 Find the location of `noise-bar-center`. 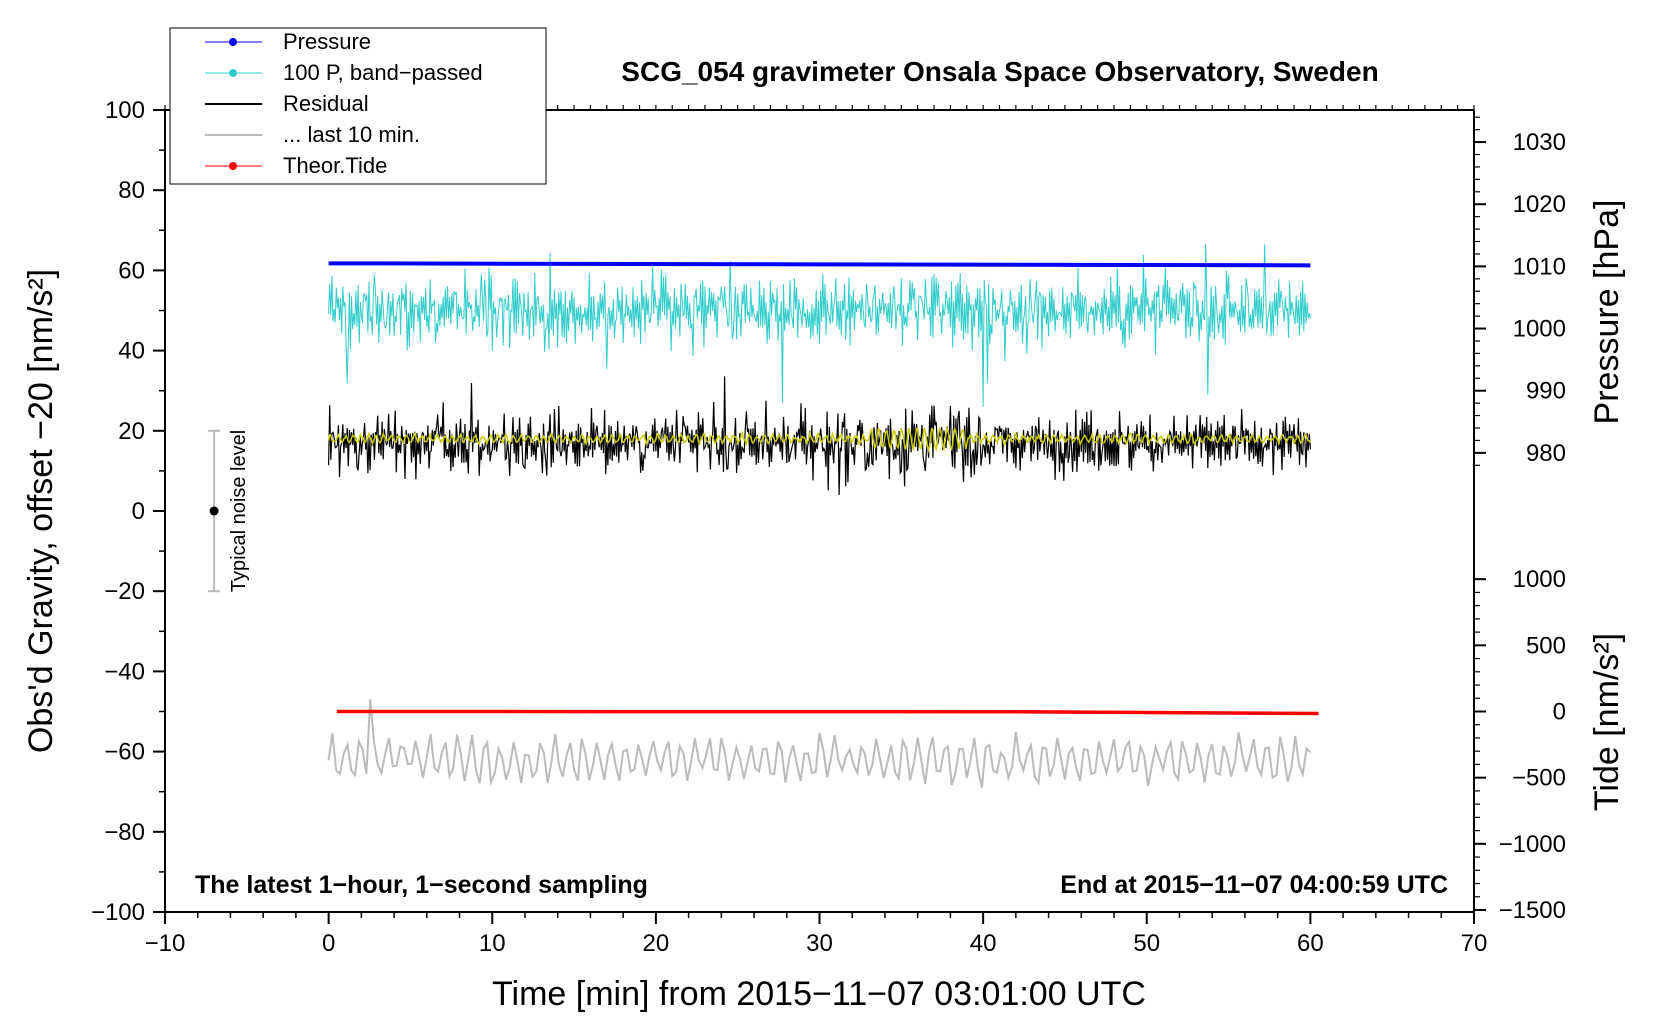

noise-bar-center is located at coordinates (214, 511).